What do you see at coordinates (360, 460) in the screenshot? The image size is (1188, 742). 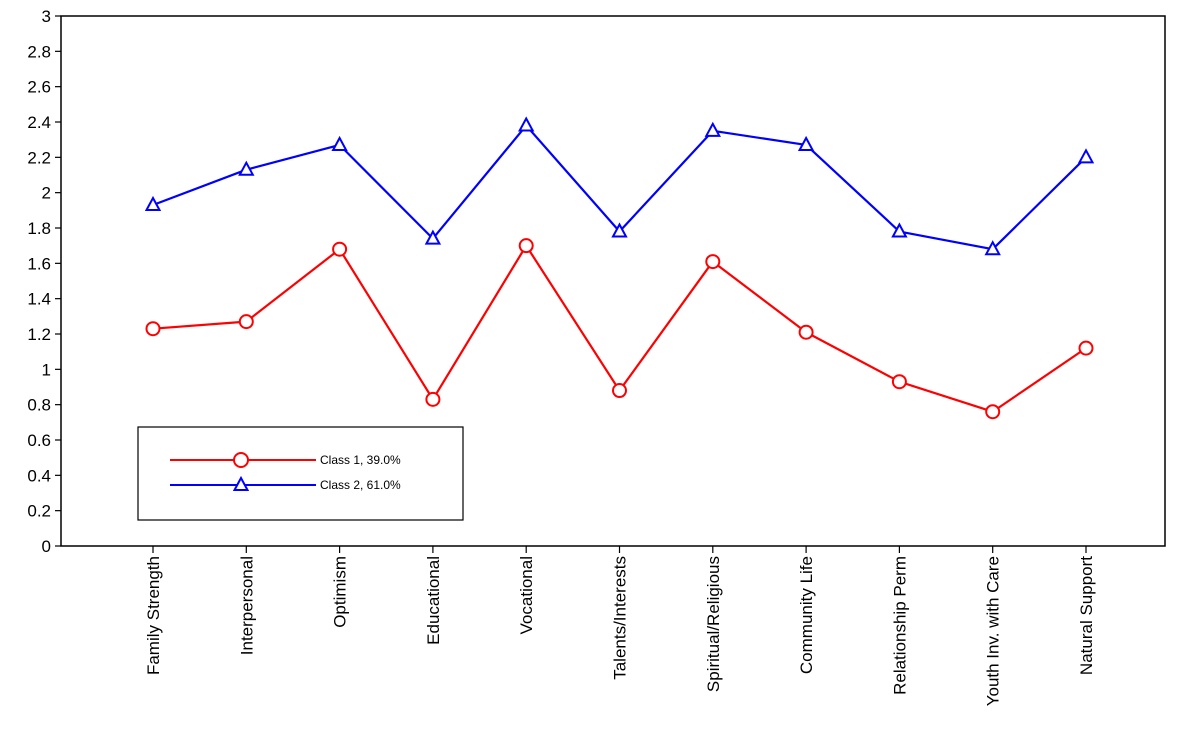 I see `legend-label-class-1: Class 1, 39.0%` at bounding box center [360, 460].